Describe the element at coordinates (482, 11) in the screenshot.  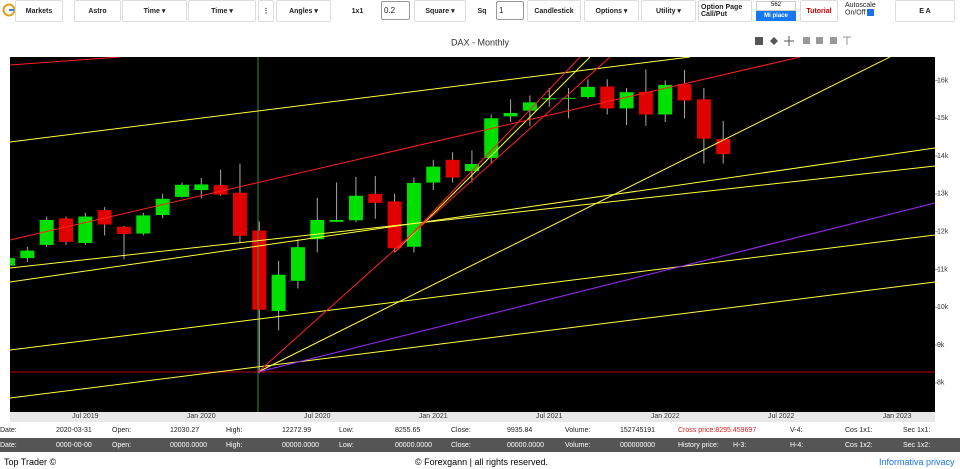
I see `label: Sq` at that location.